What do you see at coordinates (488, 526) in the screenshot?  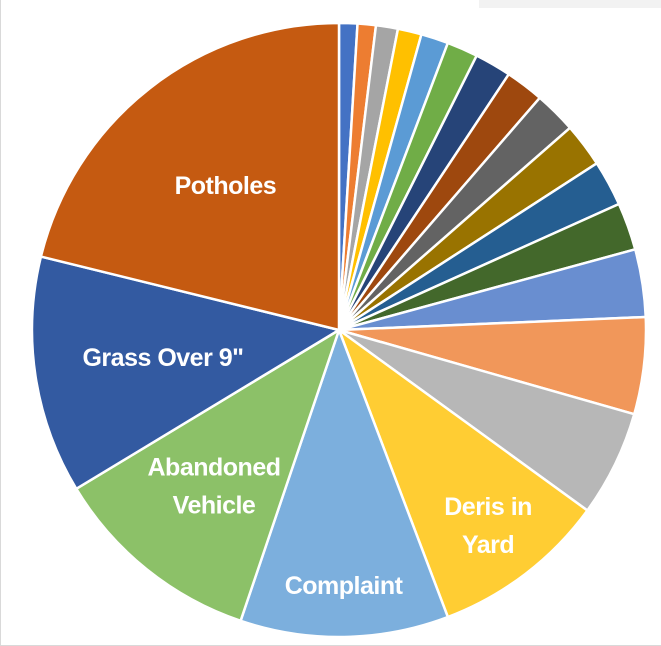 I see `slice-label-deris-in-yard: Deris in Yard` at bounding box center [488, 526].